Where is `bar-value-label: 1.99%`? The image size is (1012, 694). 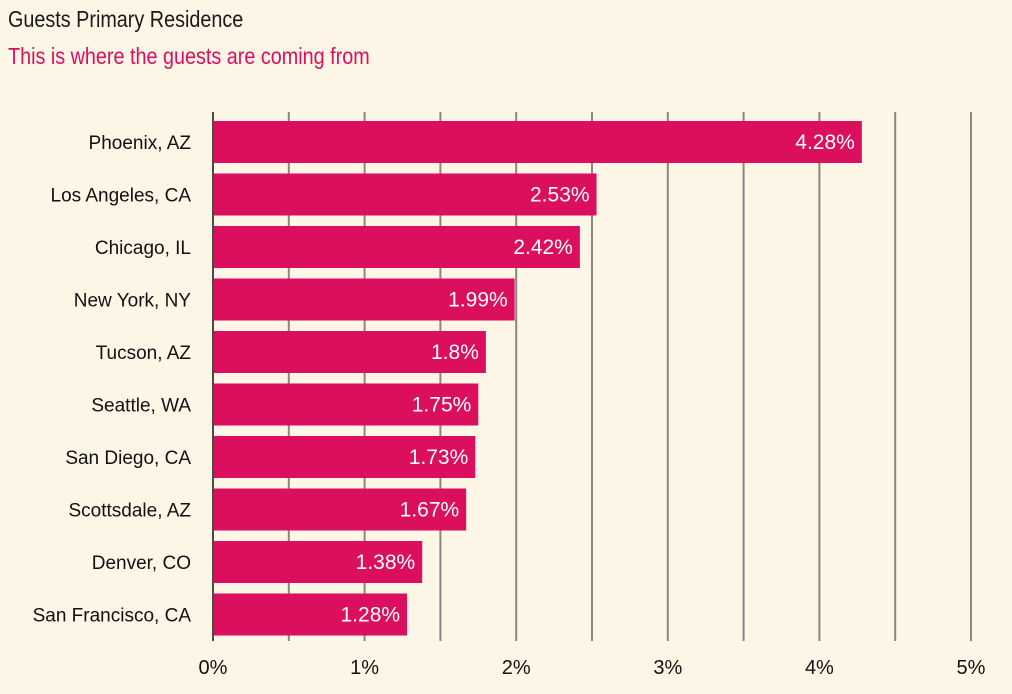
bar-value-label: 1.99% is located at coordinates (478, 300).